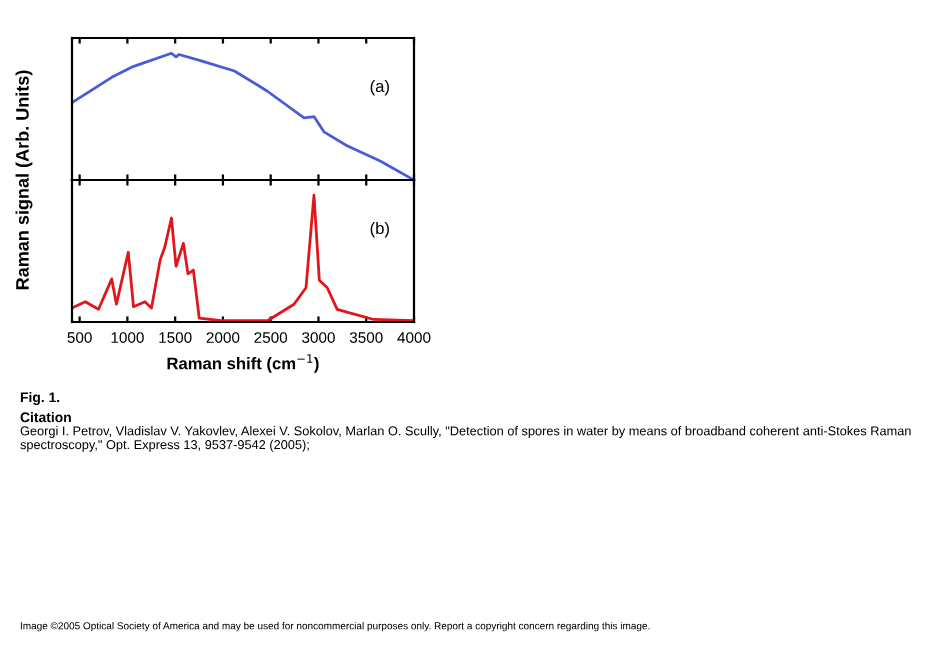 The height and width of the screenshot is (670, 948). What do you see at coordinates (379, 229) in the screenshot?
I see `annotation: (b)` at bounding box center [379, 229].